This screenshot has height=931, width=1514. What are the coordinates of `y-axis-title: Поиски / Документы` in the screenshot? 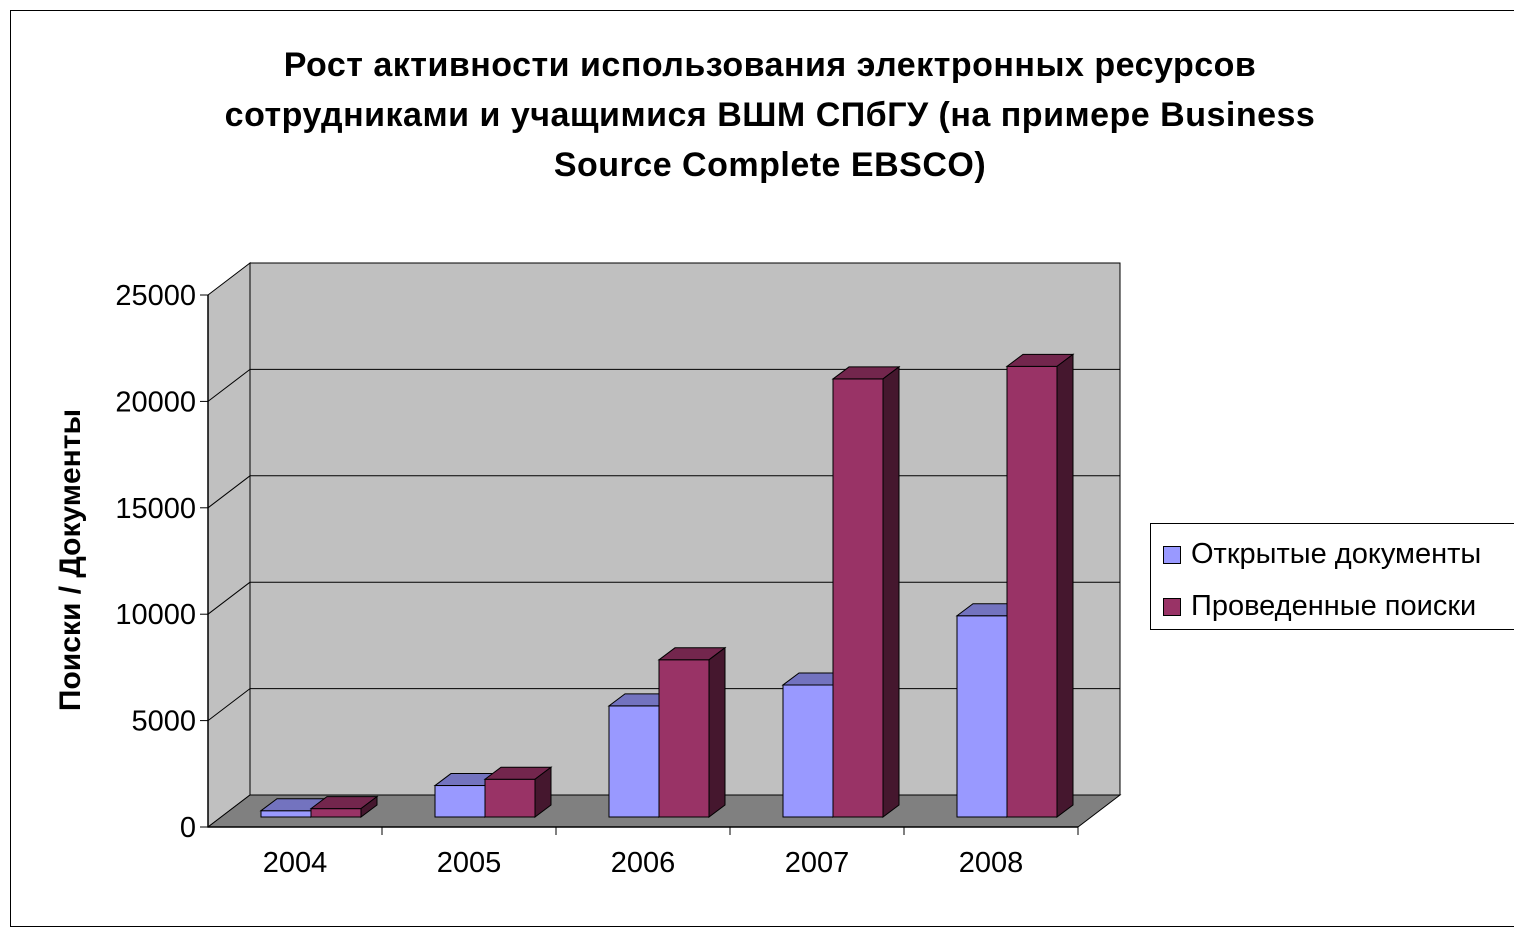 It's located at (70, 560).